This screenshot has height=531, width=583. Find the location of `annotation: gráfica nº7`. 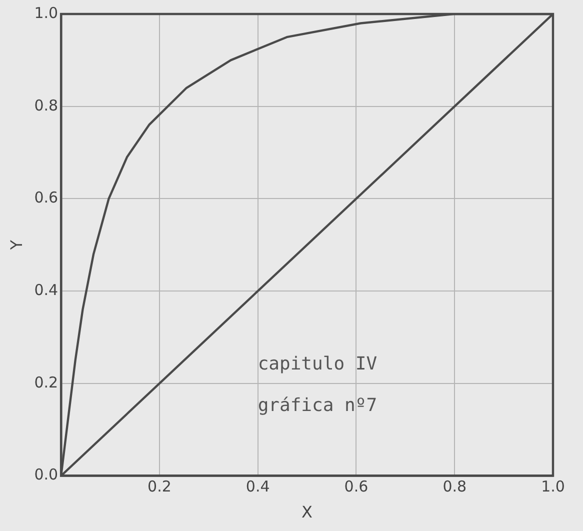

annotation: gráfica nº7 is located at coordinates (318, 405).